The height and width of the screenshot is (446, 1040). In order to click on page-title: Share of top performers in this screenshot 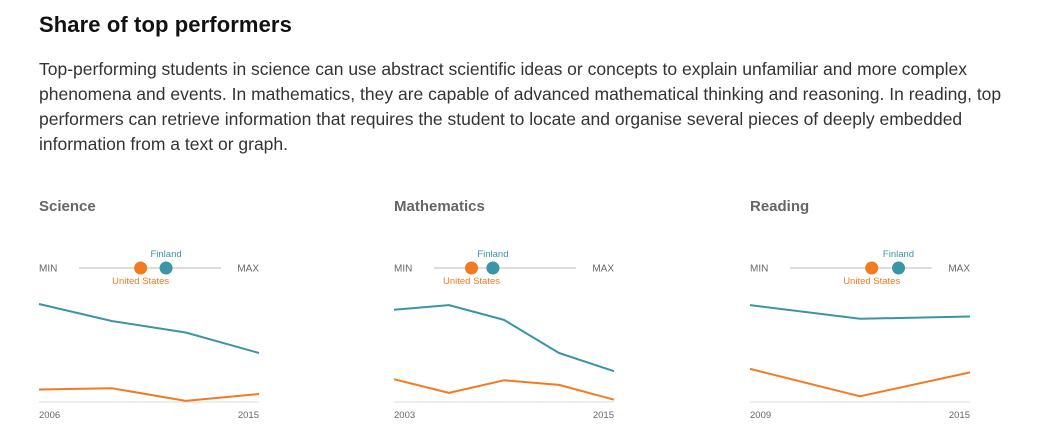, I will do `click(165, 24)`.